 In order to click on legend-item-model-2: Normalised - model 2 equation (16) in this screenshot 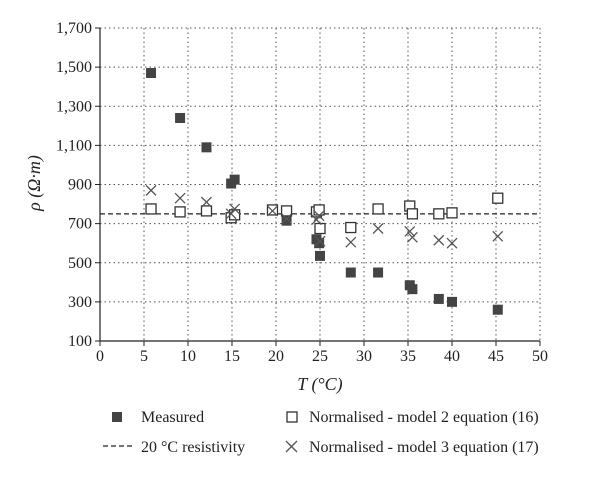, I will do `click(412, 417)`.